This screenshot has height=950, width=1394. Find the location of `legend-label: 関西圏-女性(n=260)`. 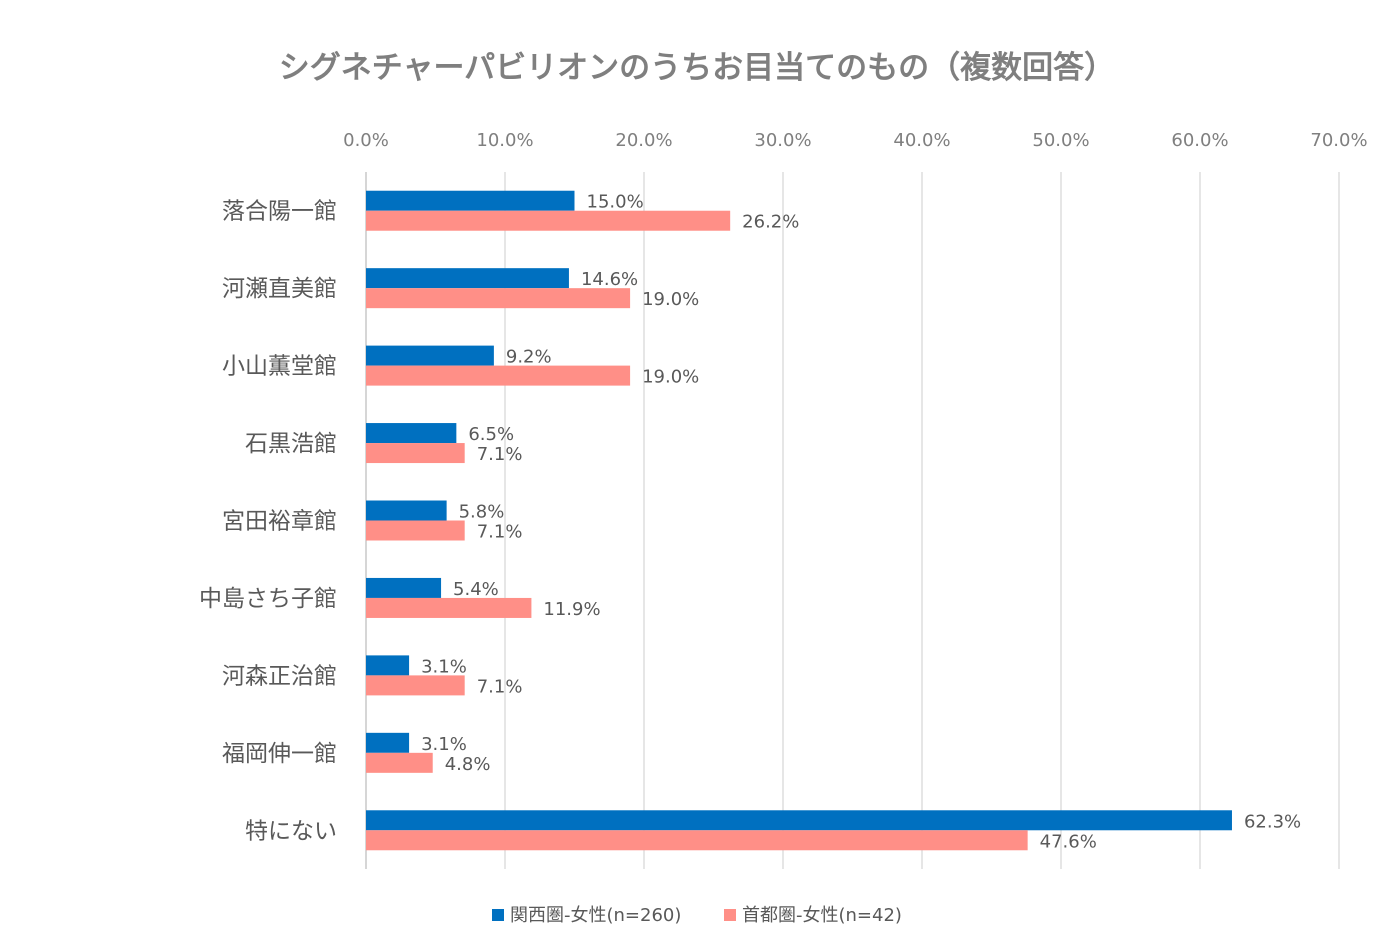

legend-label: 関西圏-女性(n=260) is located at coordinates (595, 915).